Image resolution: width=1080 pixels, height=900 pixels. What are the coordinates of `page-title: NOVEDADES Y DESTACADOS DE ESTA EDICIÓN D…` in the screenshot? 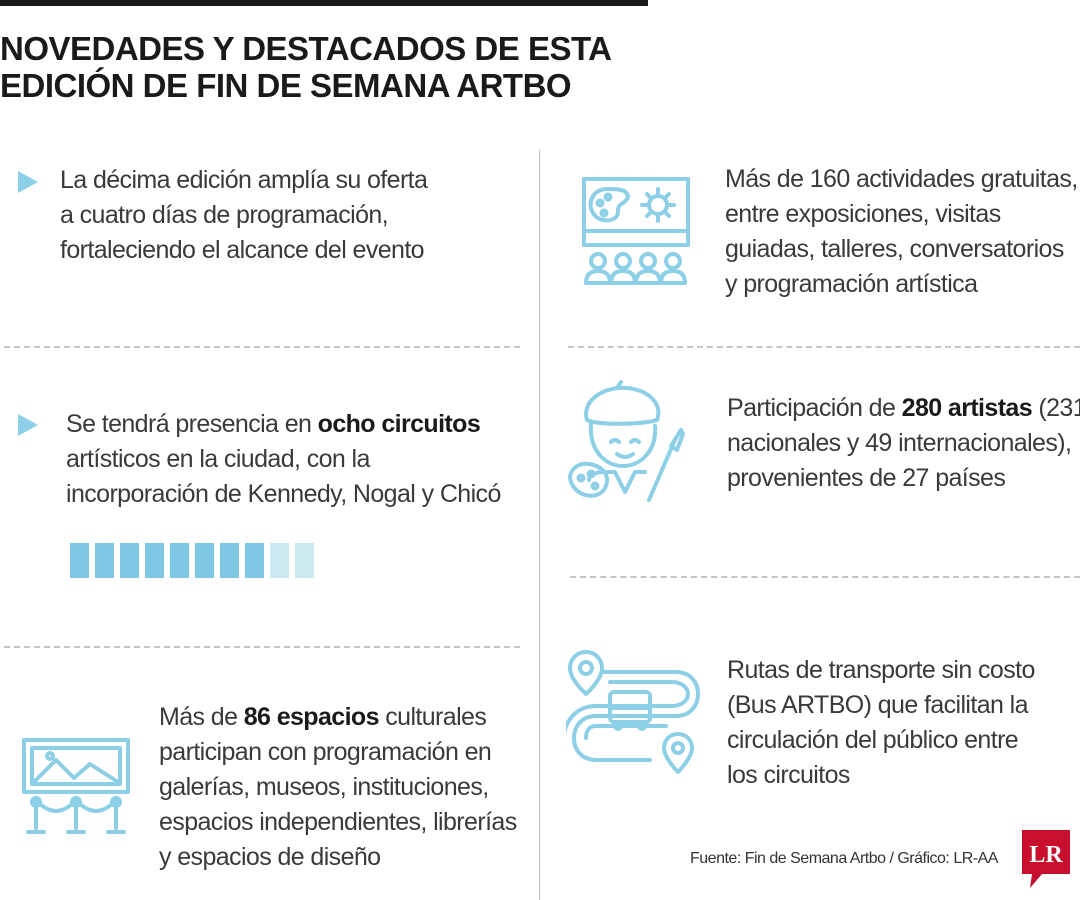 It's located at (350, 67).